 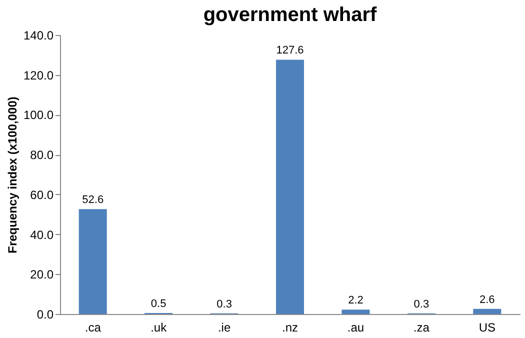 I want to click on y-tick-label: 60.0, so click(x=42, y=195).